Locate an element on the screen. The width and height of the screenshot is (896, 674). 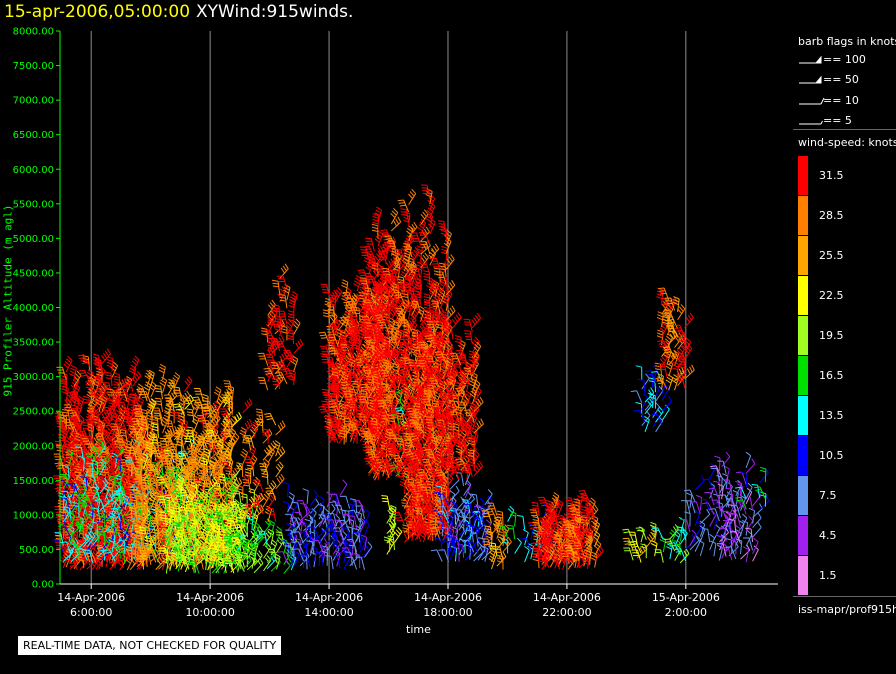
y-tick-label: 7500.00 is located at coordinates (33, 66).